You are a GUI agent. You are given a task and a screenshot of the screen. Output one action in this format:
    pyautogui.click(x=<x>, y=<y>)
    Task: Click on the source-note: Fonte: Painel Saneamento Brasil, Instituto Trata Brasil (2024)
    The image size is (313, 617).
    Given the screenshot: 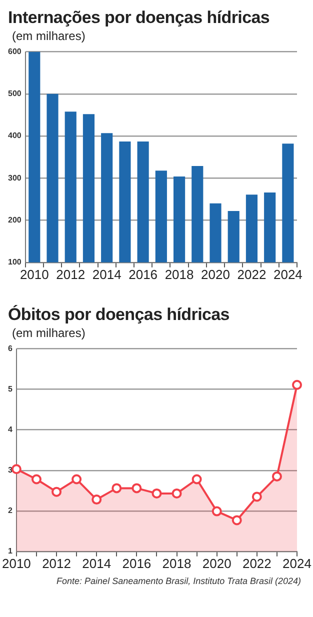 What is the action you would take?
    pyautogui.click(x=179, y=581)
    